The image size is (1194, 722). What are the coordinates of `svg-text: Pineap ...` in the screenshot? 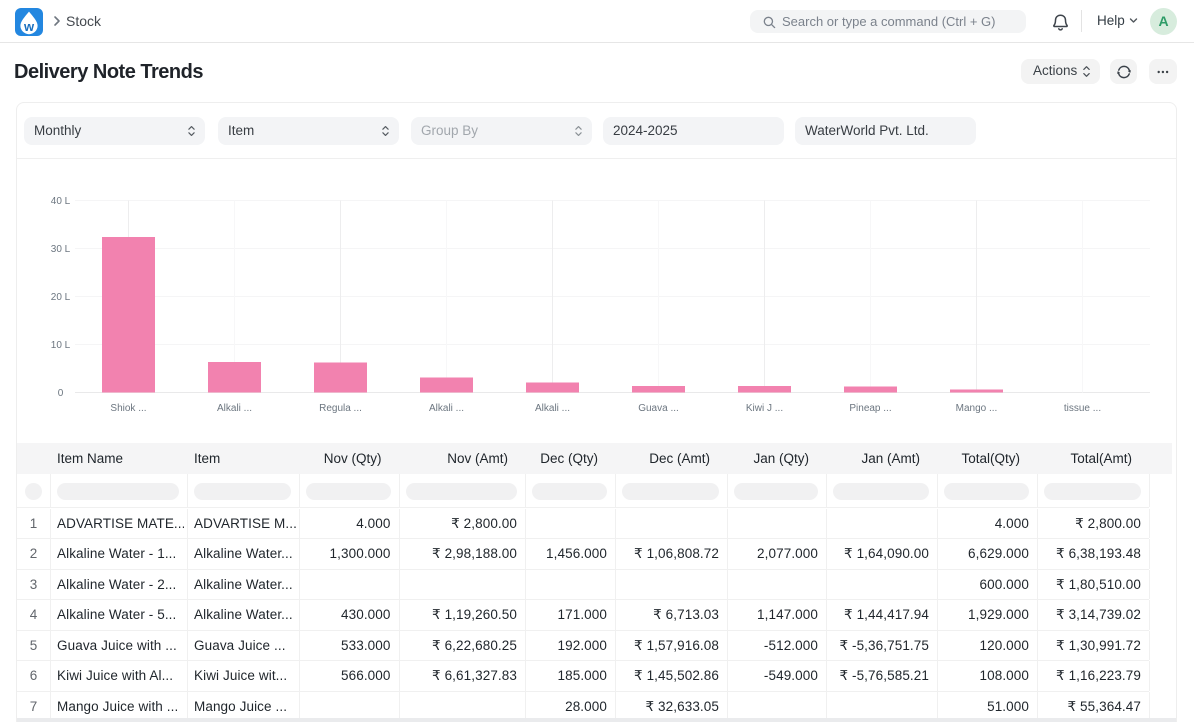 It's located at (870, 408).